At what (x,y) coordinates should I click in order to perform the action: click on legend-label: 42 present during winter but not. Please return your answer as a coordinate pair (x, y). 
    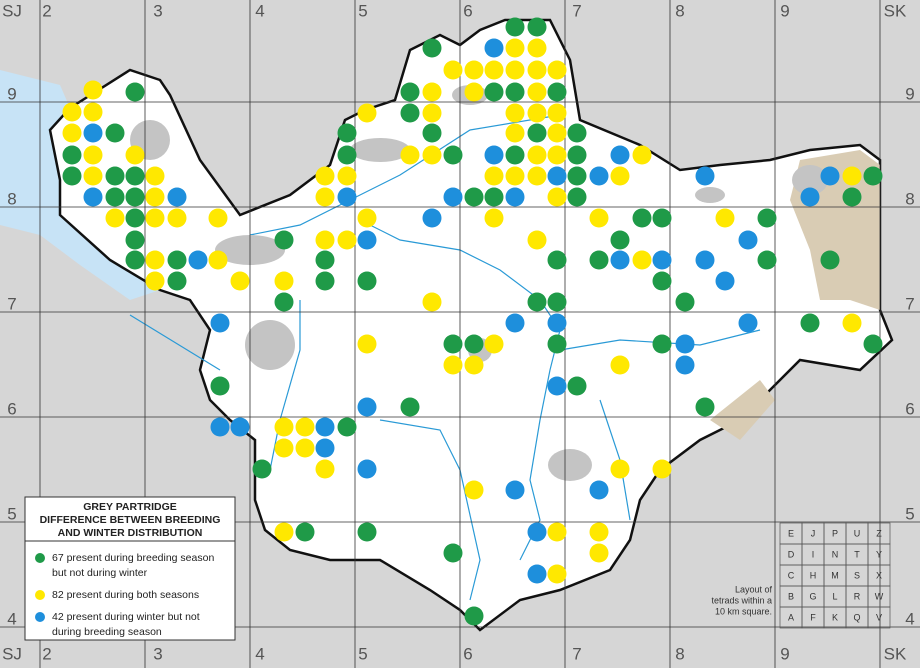
    Looking at the image, I should click on (126, 617).